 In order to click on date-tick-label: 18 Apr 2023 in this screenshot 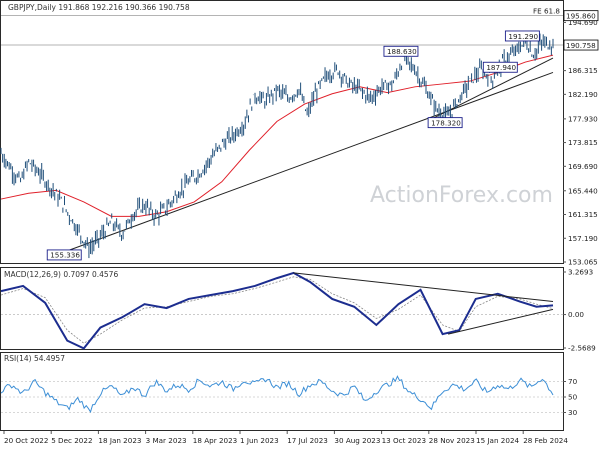, I will do `click(215, 440)`.